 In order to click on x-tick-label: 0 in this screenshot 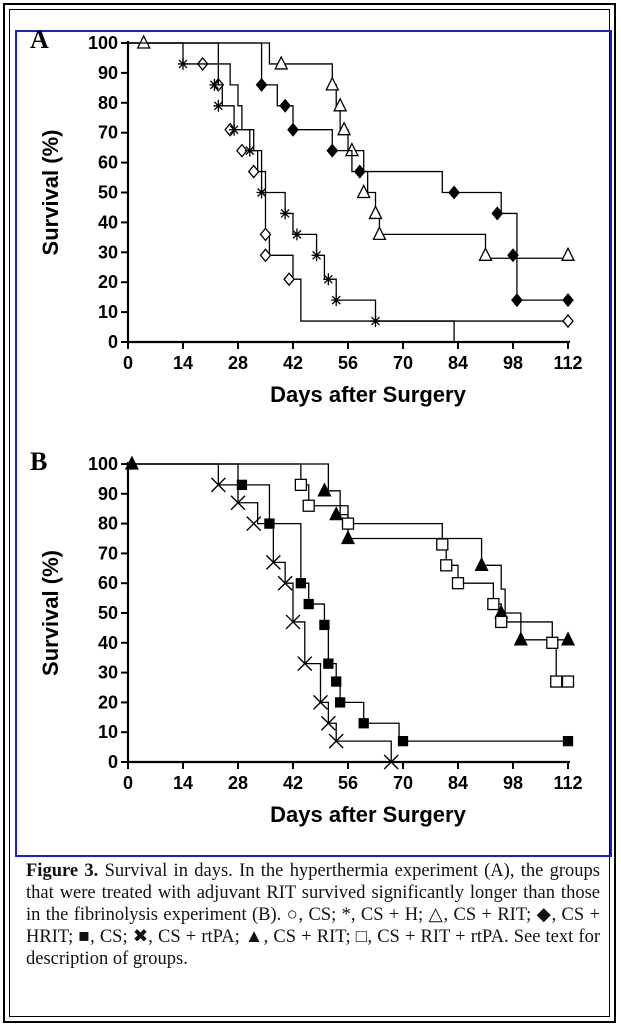, I will do `click(128, 783)`.